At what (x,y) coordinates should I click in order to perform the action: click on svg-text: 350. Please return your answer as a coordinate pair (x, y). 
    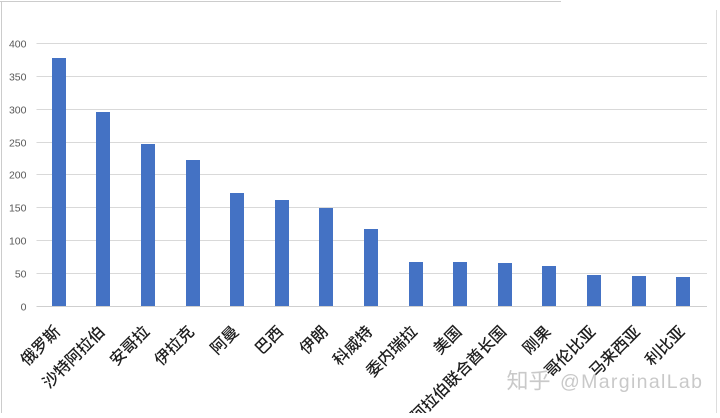
    Looking at the image, I should click on (18, 77).